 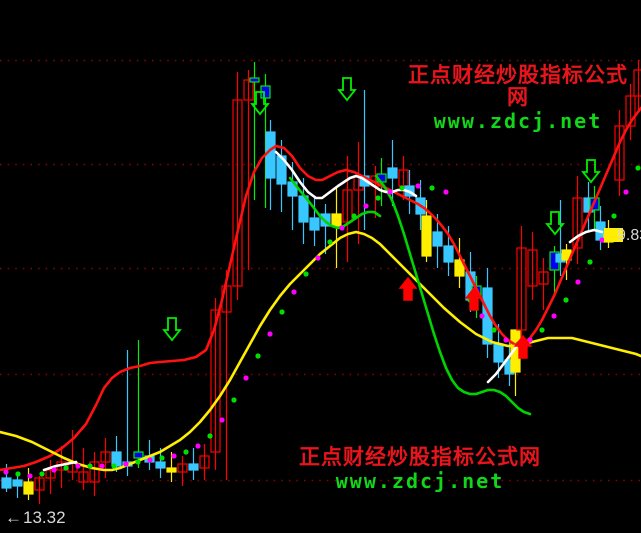 What do you see at coordinates (474, 298) in the screenshot?
I see `buy-arrow-icon` at bounding box center [474, 298].